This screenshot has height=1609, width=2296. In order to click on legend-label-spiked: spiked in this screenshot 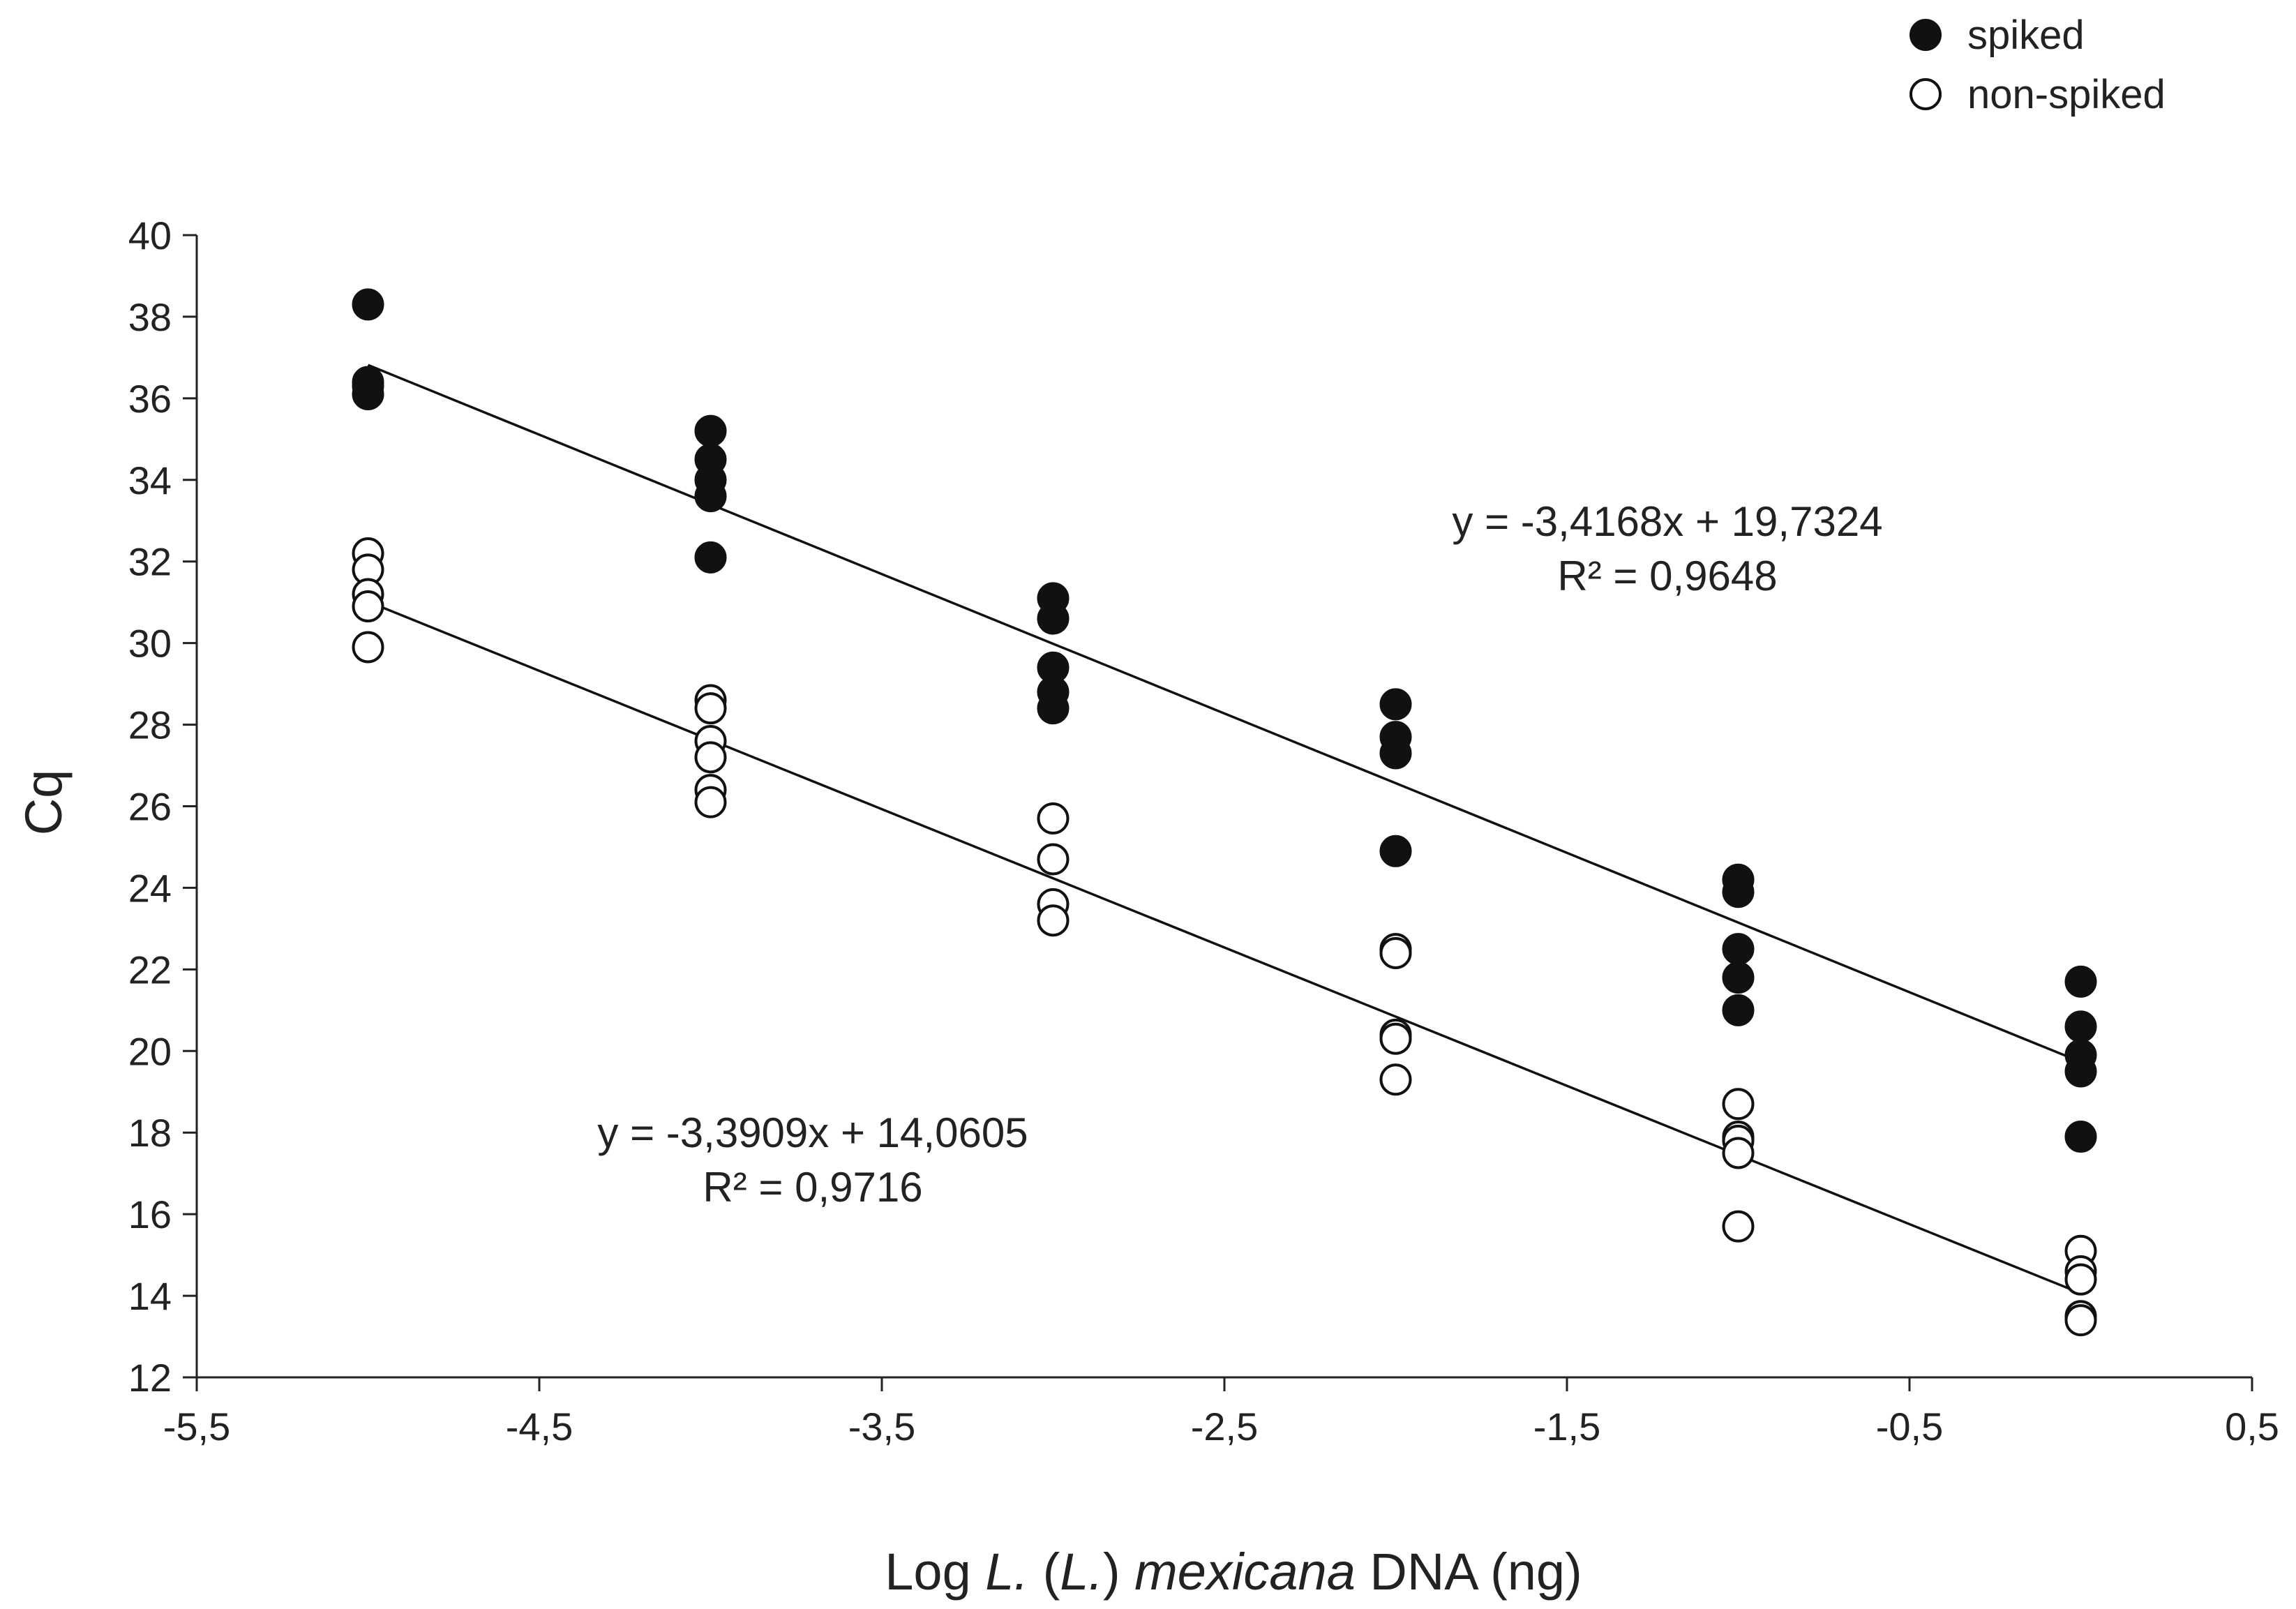, I will do `click(2026, 35)`.